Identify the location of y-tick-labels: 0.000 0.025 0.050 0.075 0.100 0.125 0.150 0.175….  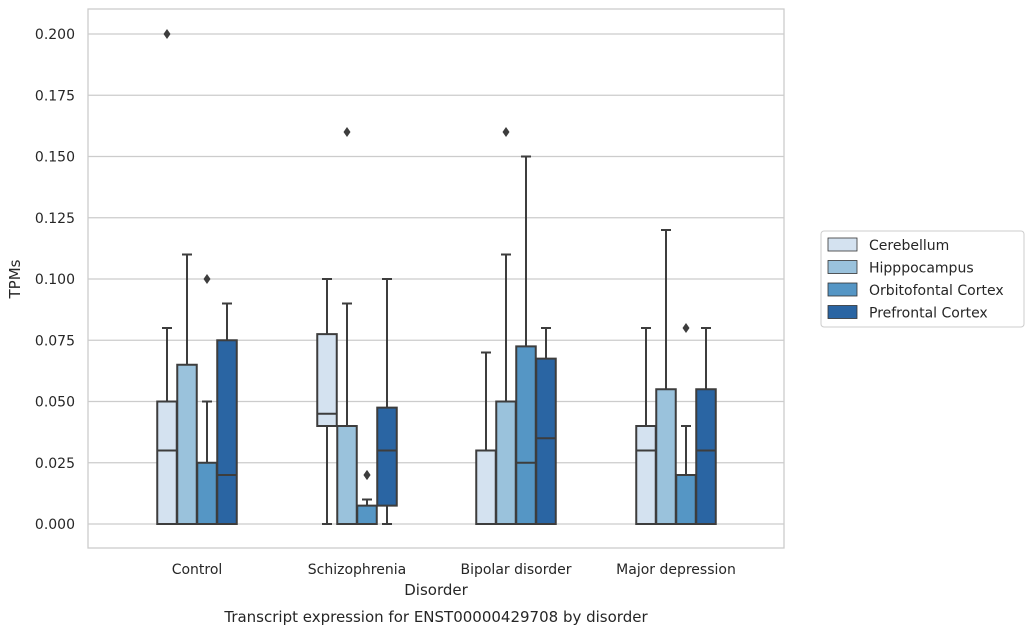
(55, 280).